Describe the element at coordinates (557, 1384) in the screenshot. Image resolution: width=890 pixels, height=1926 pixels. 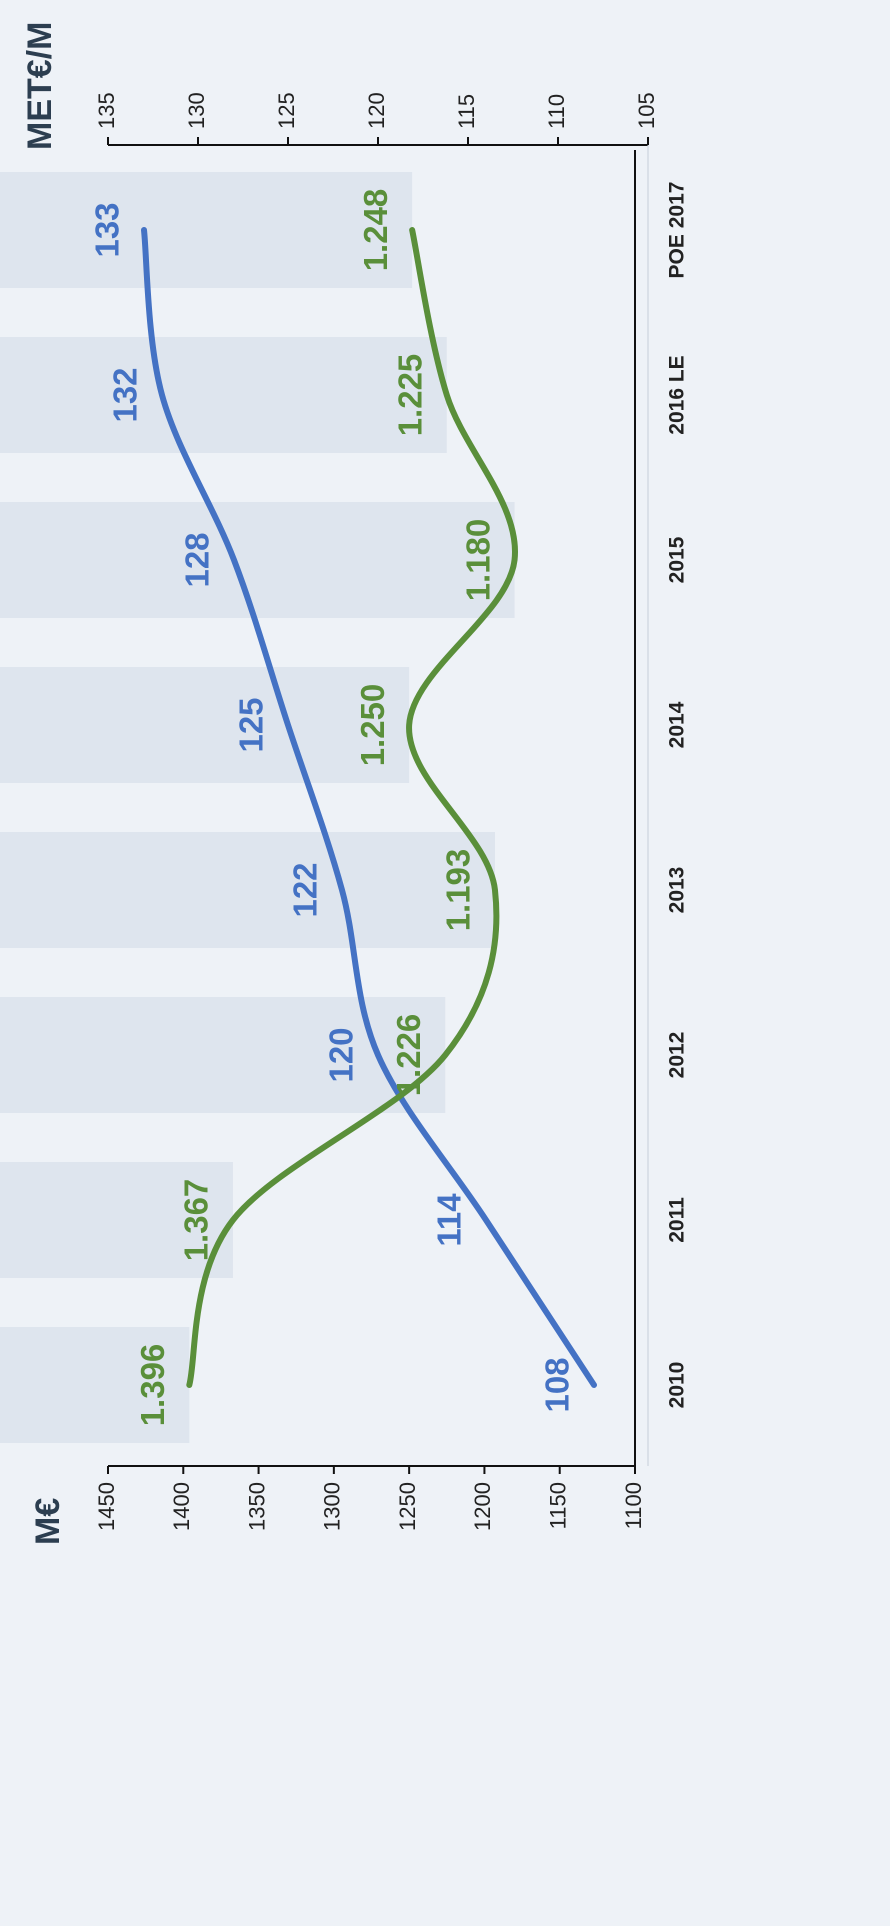
I see `blue-data-label: 108` at that location.